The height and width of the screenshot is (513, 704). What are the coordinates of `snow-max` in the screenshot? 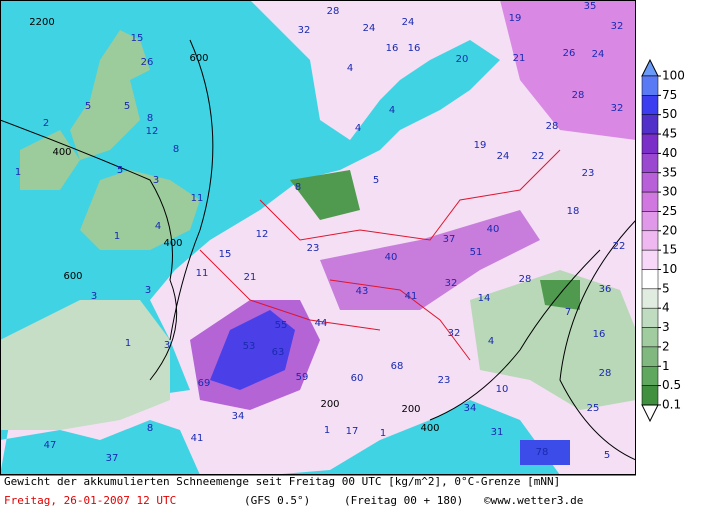 It's located at (252, 350).